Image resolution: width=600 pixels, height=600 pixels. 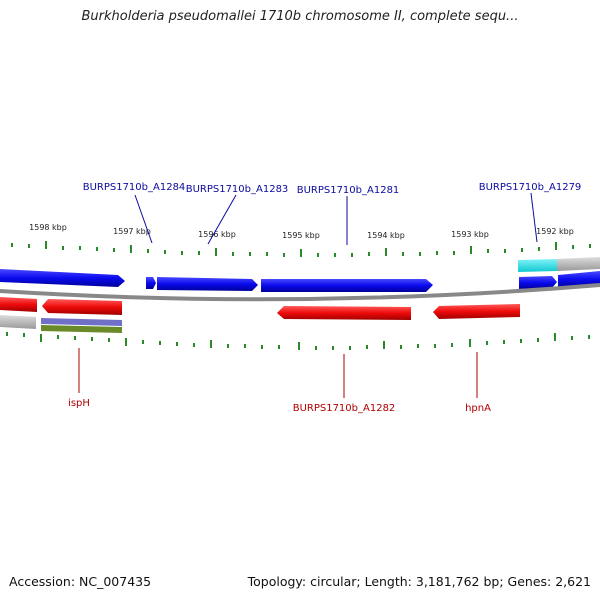 I want to click on gene-label-burps1710b-a1283: BURPS1710b_A1283, so click(x=237, y=189).